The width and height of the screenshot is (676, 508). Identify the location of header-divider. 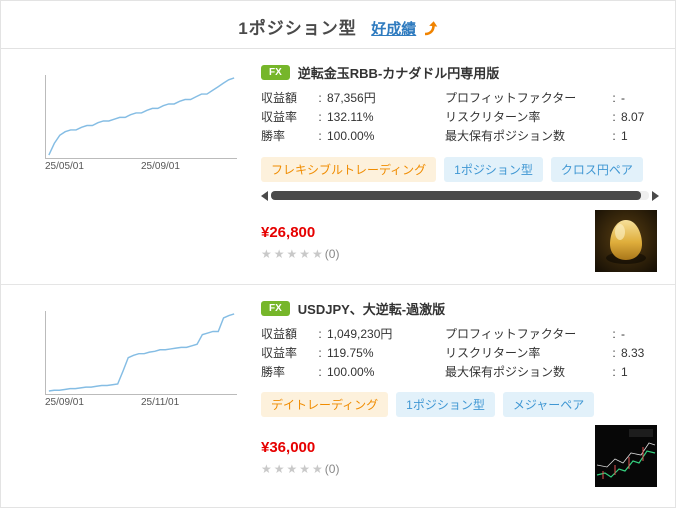
(338, 48).